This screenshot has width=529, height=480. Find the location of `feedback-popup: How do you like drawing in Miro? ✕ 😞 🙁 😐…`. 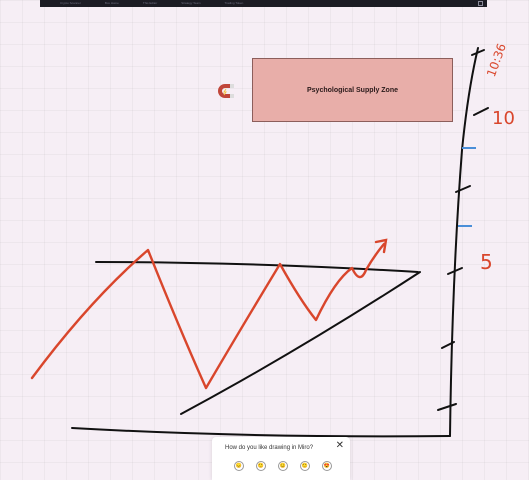

feedback-popup: How do you like drawing in Miro? ✕ 😞 🙁 😐… is located at coordinates (281, 458).